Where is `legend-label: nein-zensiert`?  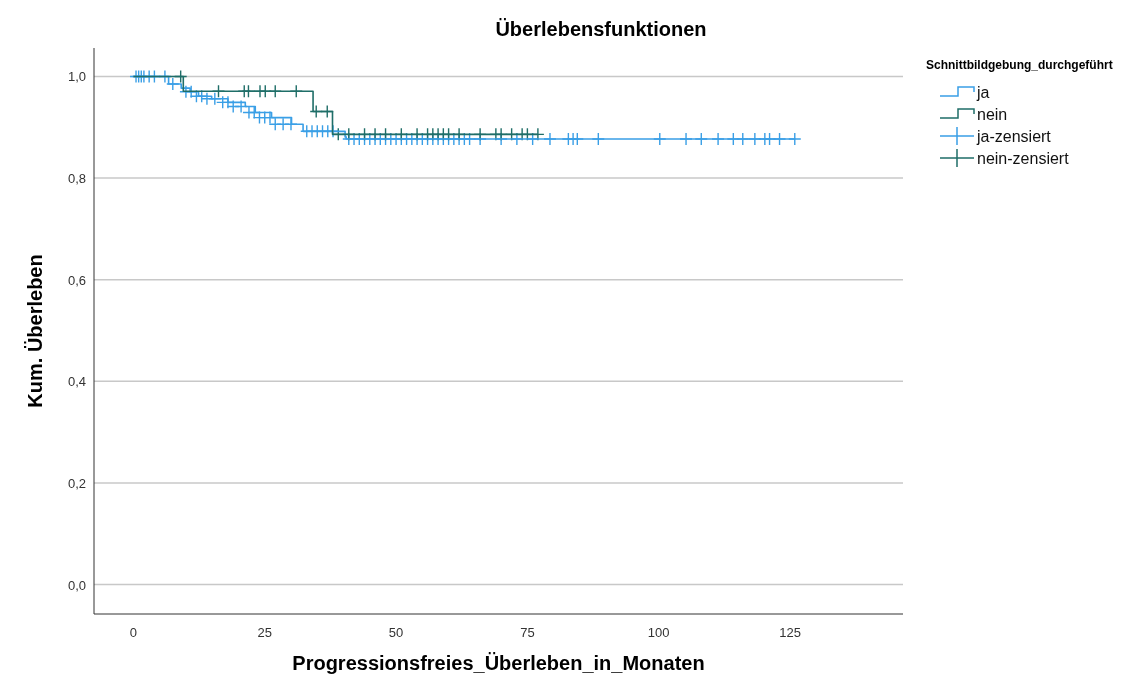 legend-label: nein-zensiert is located at coordinates (1023, 158).